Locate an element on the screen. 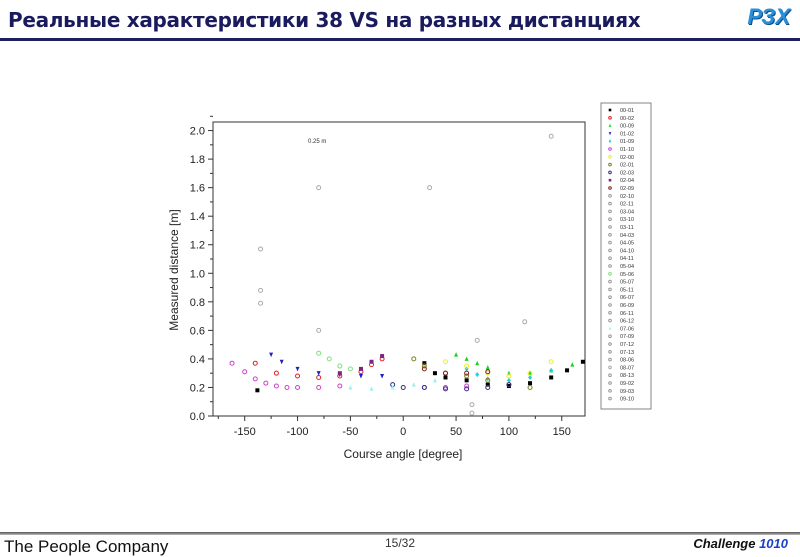  legend-entry: 00-02 is located at coordinates (627, 119).